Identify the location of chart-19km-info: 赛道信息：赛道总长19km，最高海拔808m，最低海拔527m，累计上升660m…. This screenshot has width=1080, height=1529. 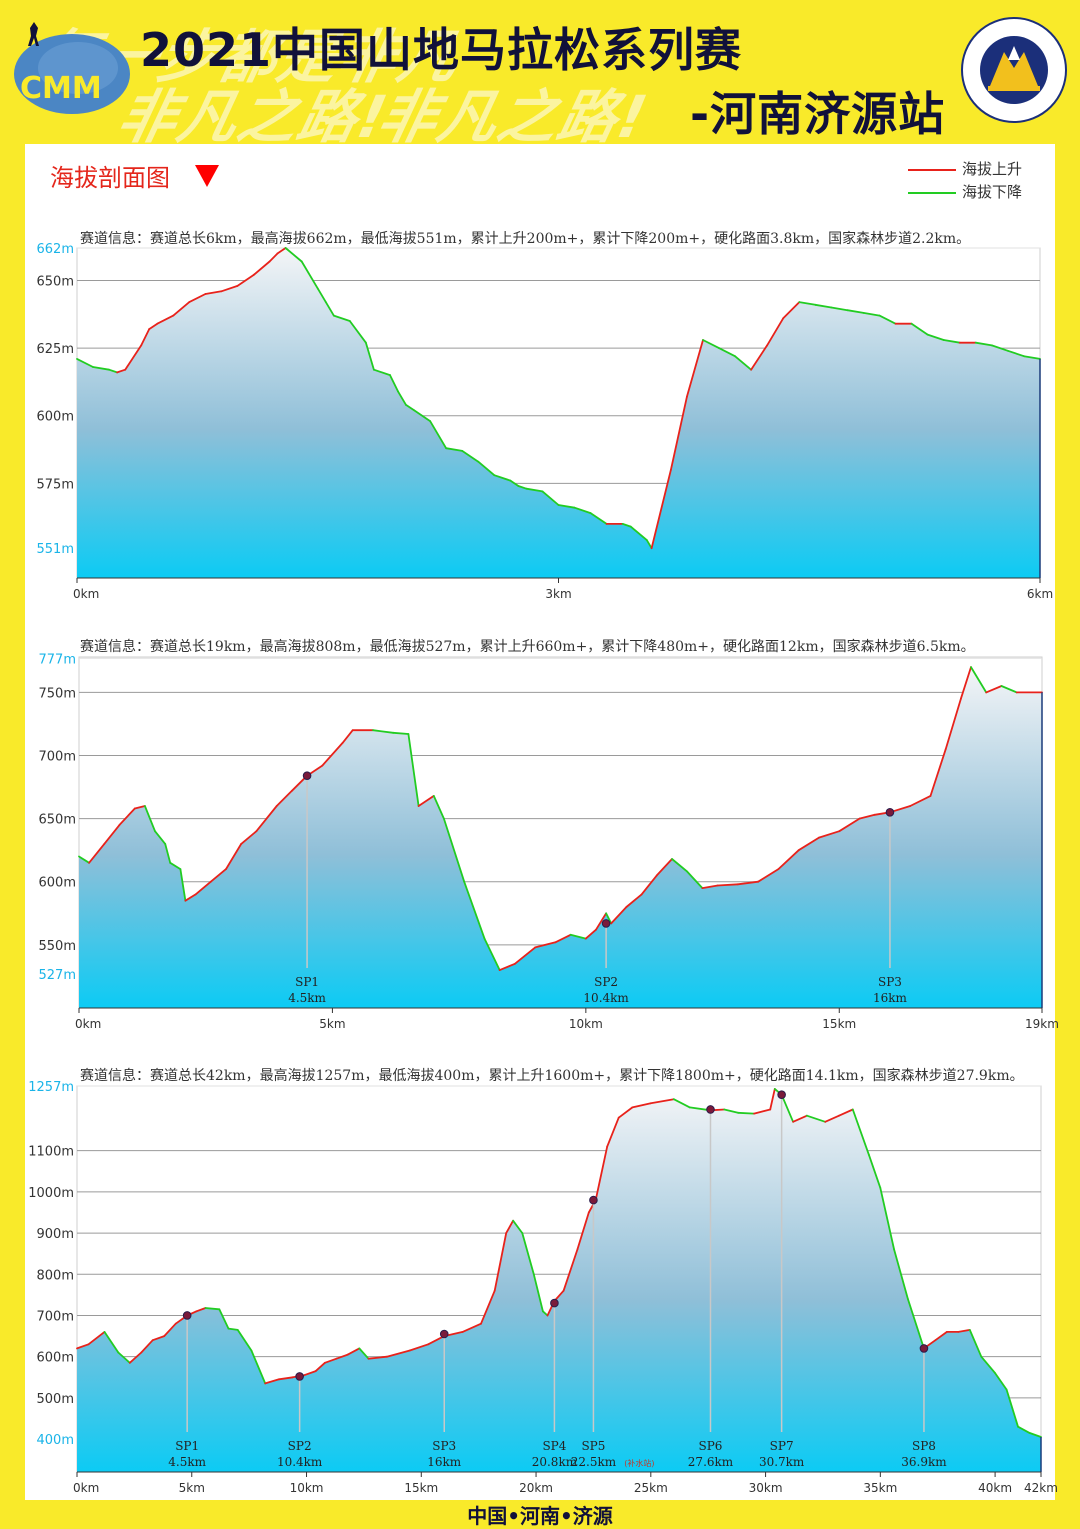
(527, 647).